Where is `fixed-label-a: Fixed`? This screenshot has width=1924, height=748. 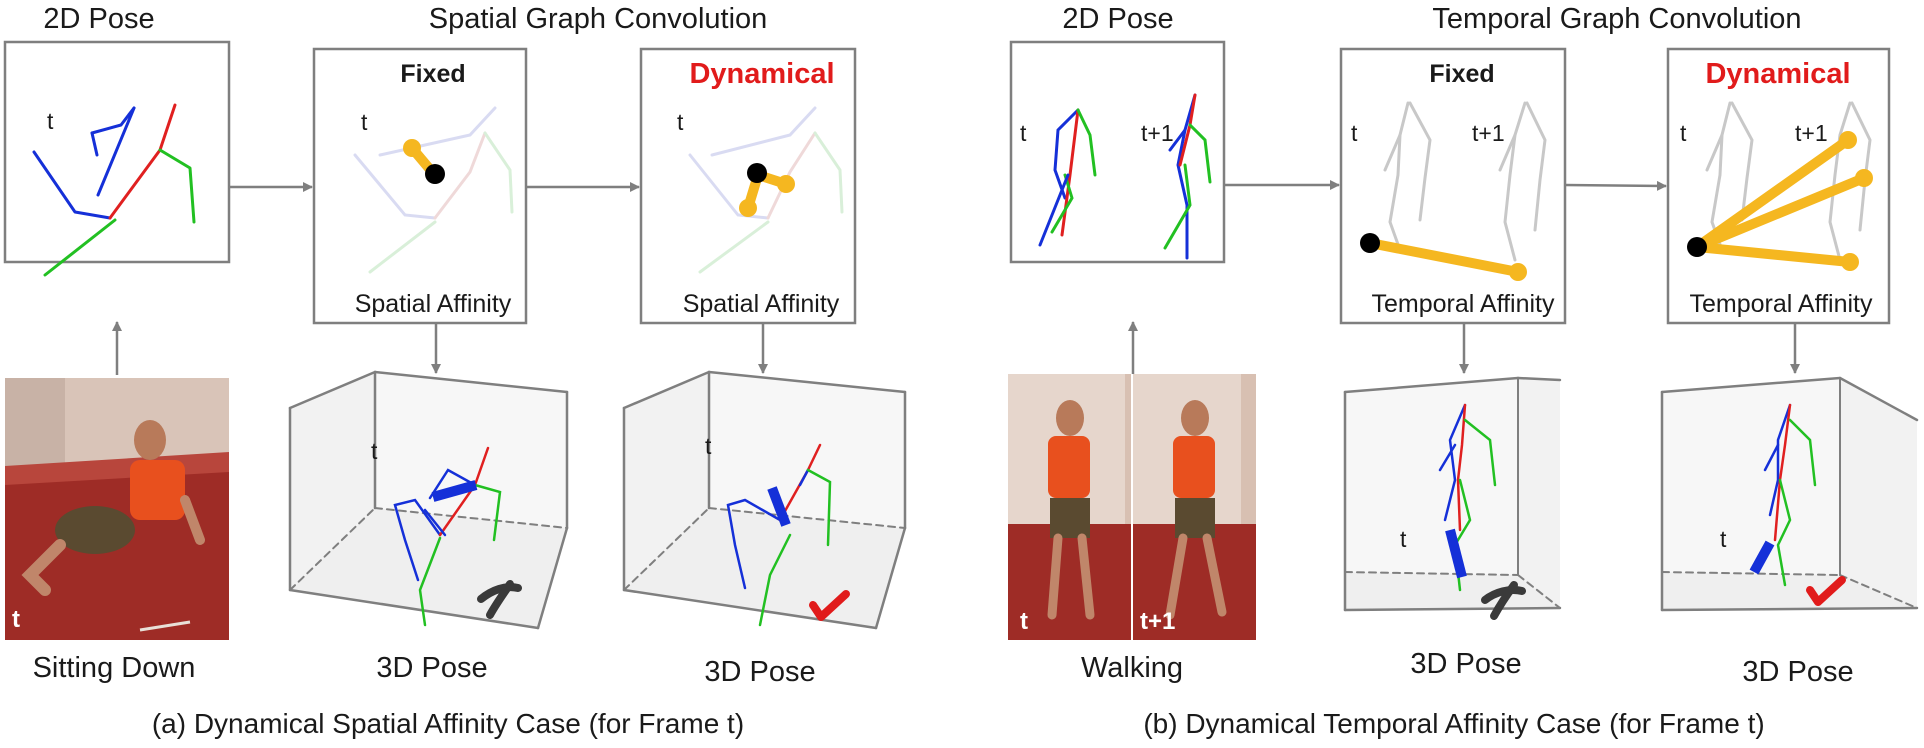 fixed-label-a: Fixed is located at coordinates (433, 74).